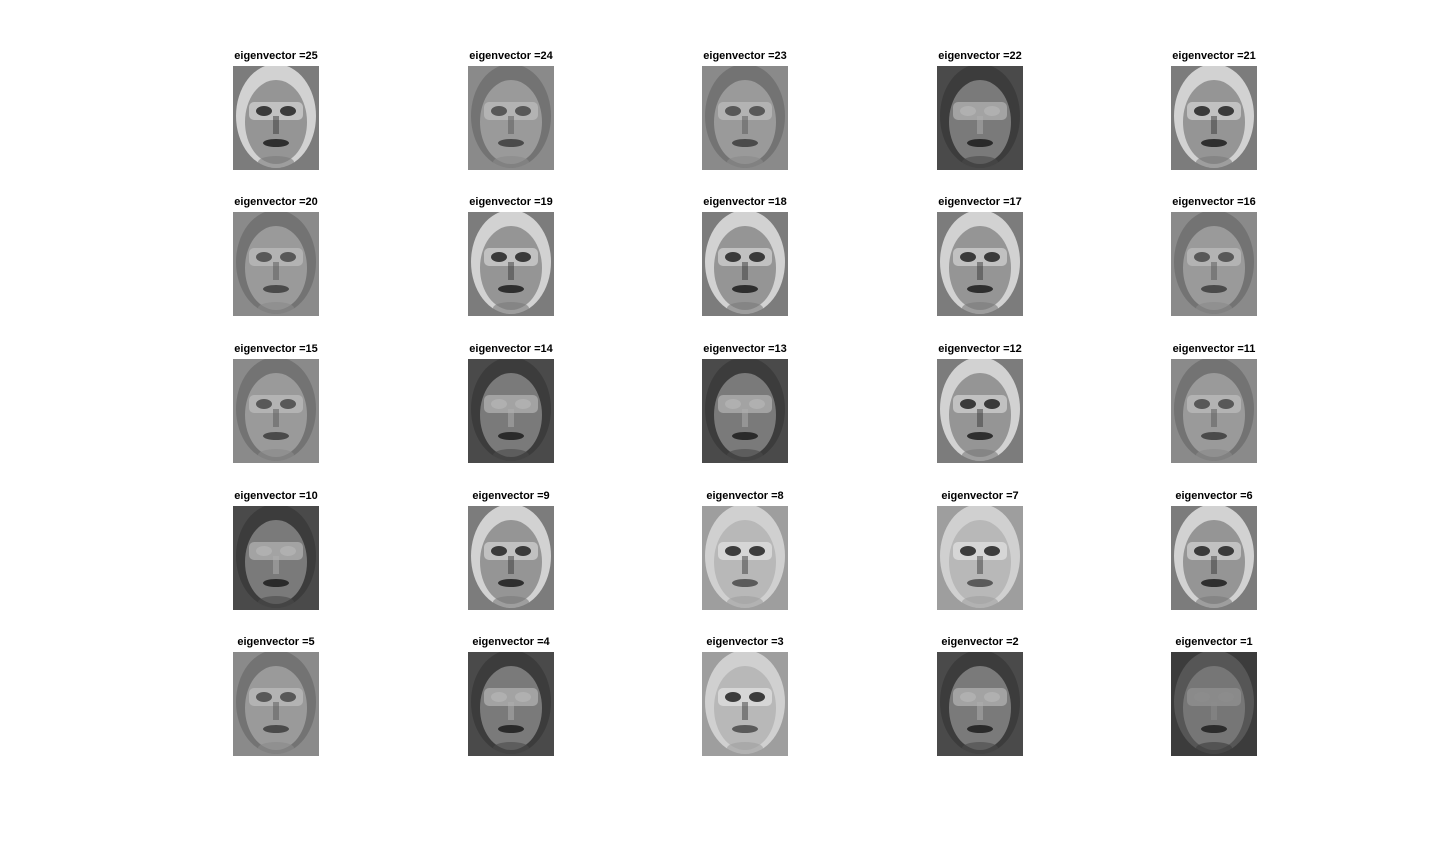  What do you see at coordinates (980, 642) in the screenshot?
I see `subplot-title: eigenvector =2` at bounding box center [980, 642].